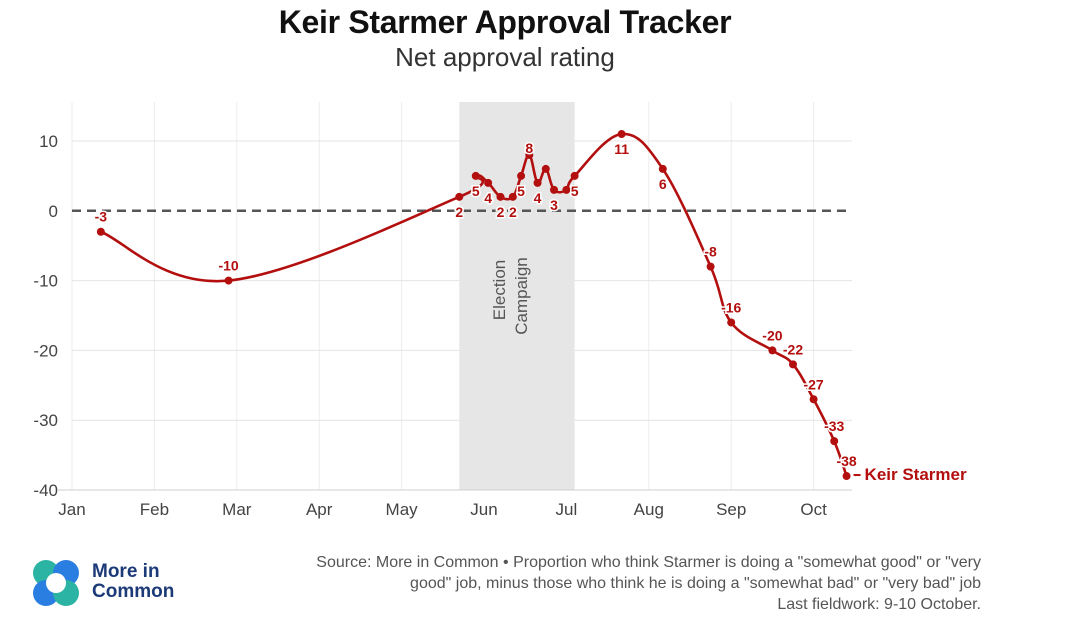 This screenshot has height=631, width=1080. What do you see at coordinates (56, 583) in the screenshot?
I see `more-in-common-logo-icon` at bounding box center [56, 583].